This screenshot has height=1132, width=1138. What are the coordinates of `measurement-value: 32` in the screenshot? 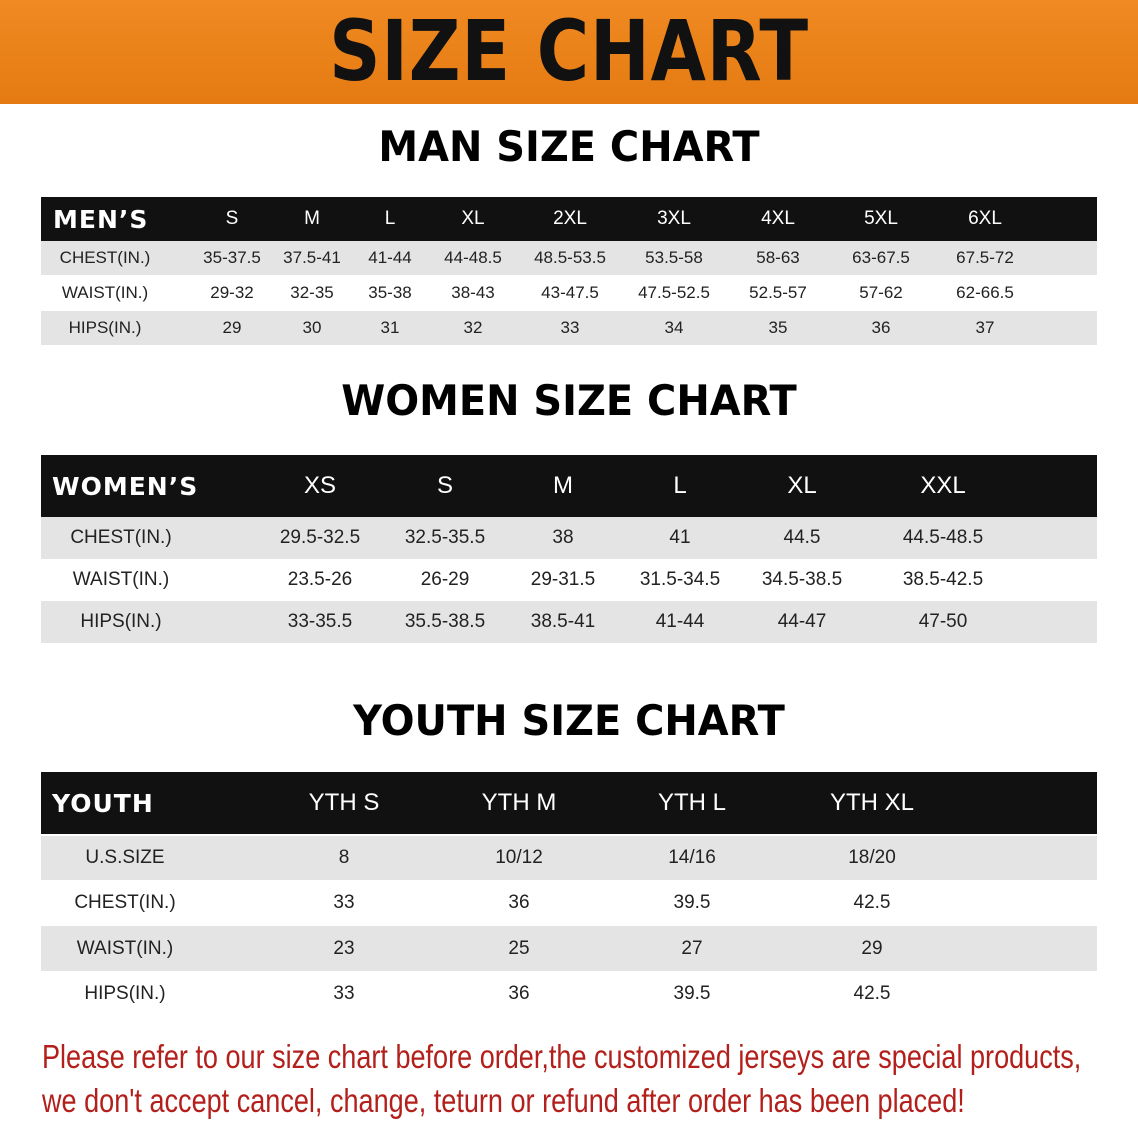 It's located at (473, 327).